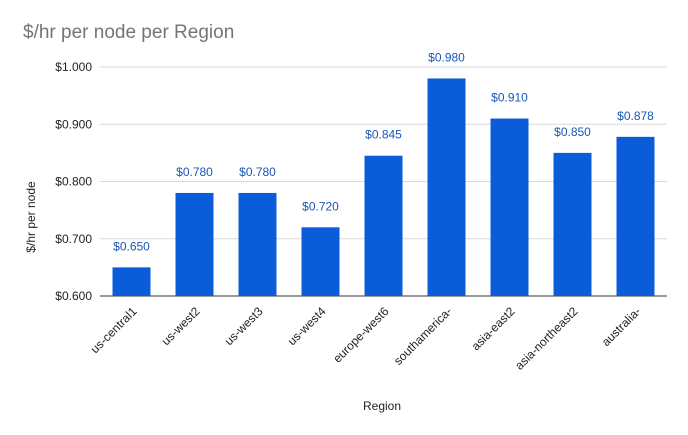 This screenshot has width=688, height=435. Describe the element at coordinates (509, 207) in the screenshot. I see `bar-asia-east2` at that location.